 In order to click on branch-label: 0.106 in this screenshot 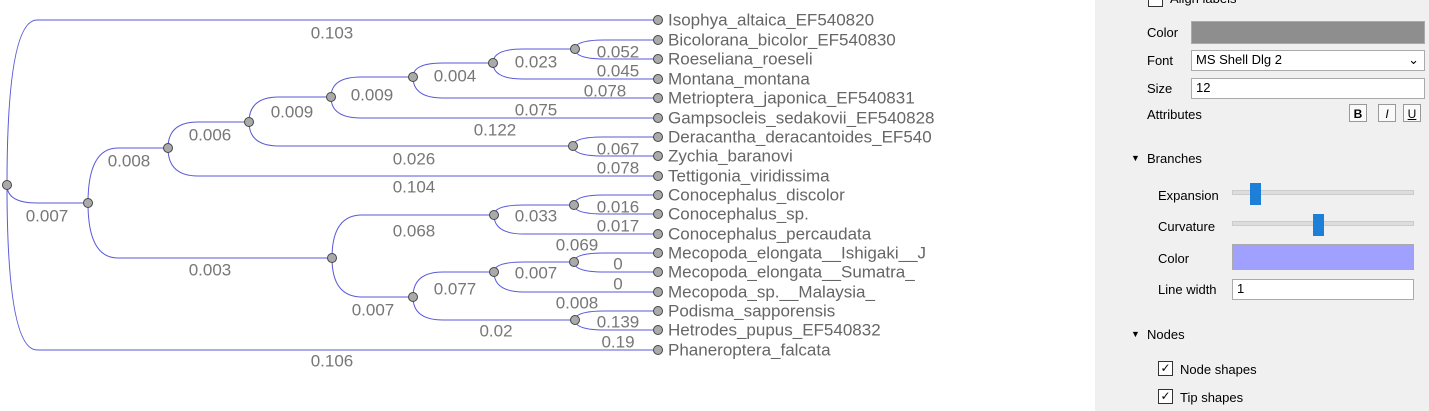, I will do `click(332, 360)`.